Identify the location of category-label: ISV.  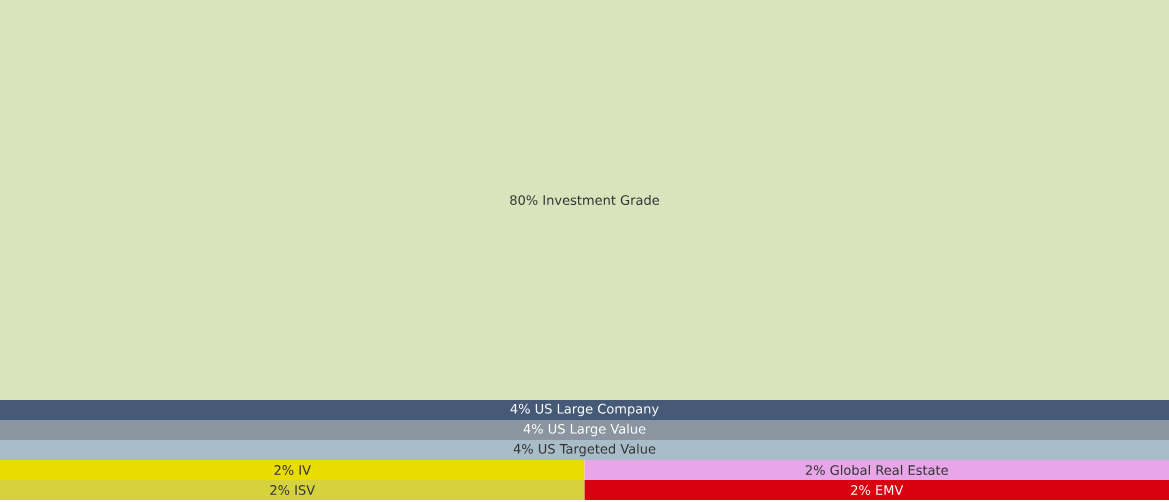
(305, 490).